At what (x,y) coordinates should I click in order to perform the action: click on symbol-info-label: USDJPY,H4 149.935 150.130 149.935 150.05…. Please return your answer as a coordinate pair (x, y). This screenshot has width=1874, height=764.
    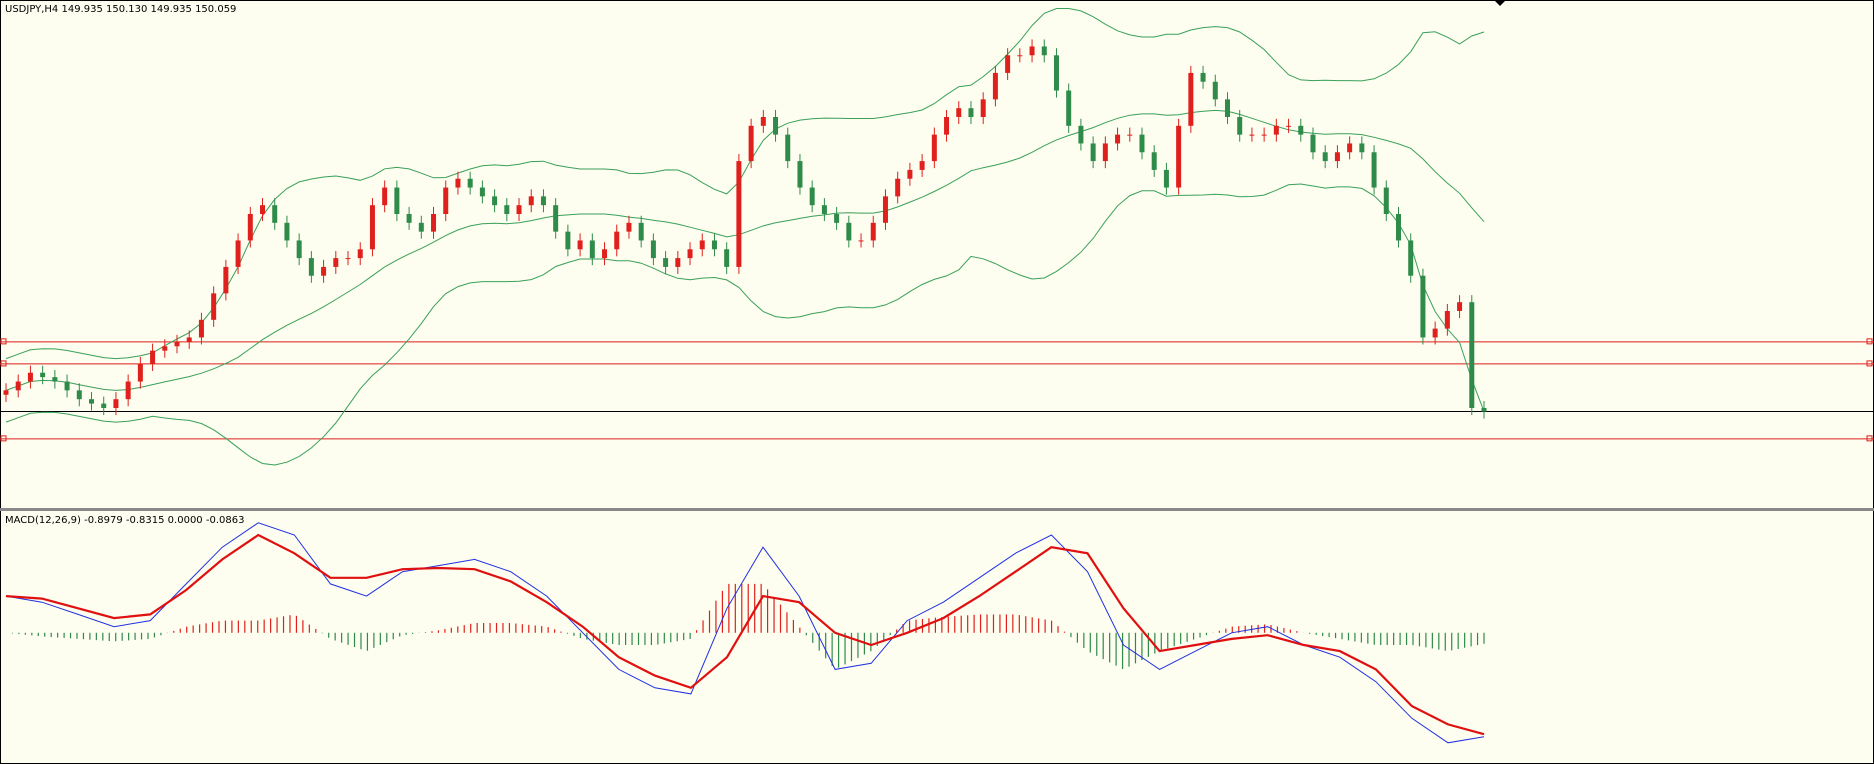
    Looking at the image, I should click on (120, 9).